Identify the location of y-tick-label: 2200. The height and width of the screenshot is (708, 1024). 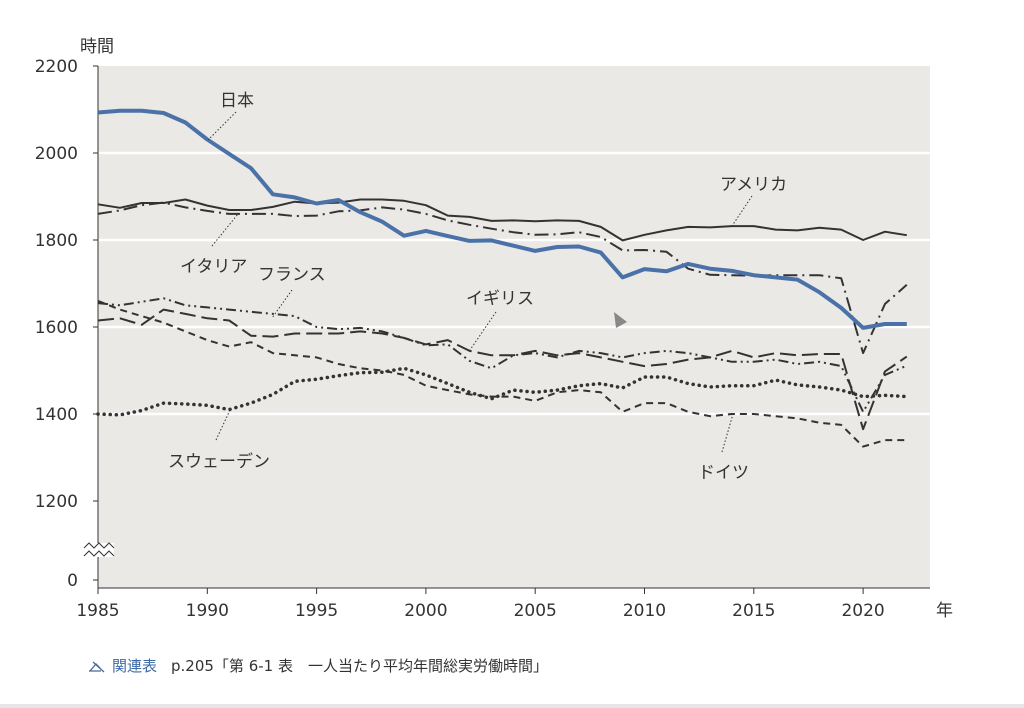
(56, 67).